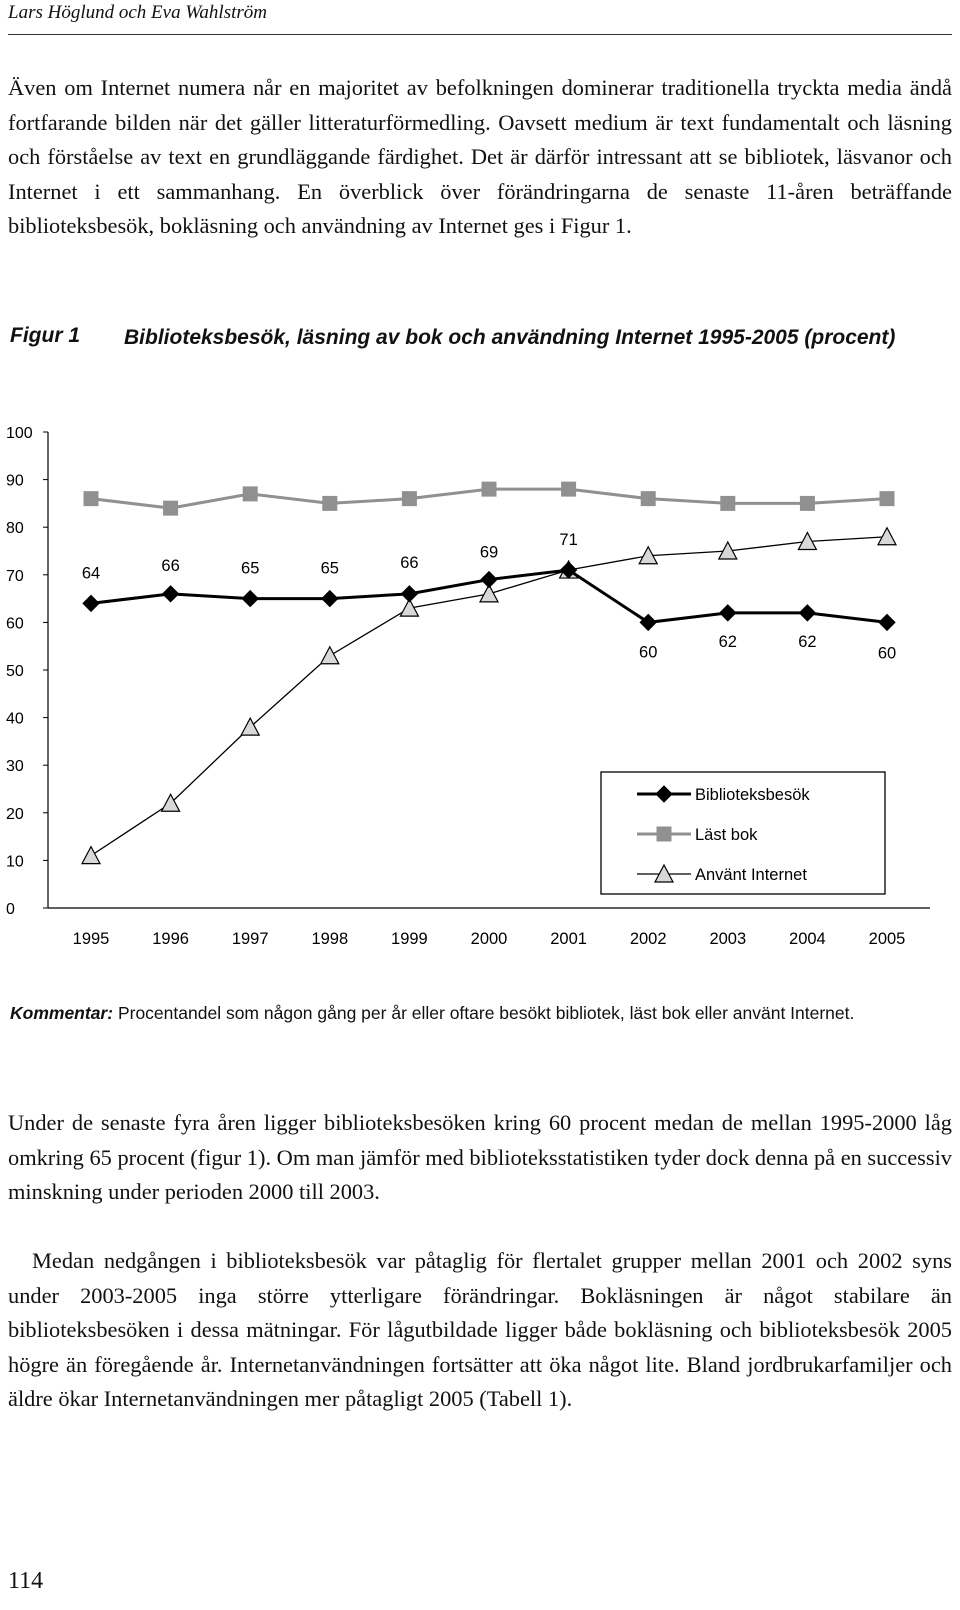  What do you see at coordinates (329, 939) in the screenshot?
I see `x-tick-label: 1998` at bounding box center [329, 939].